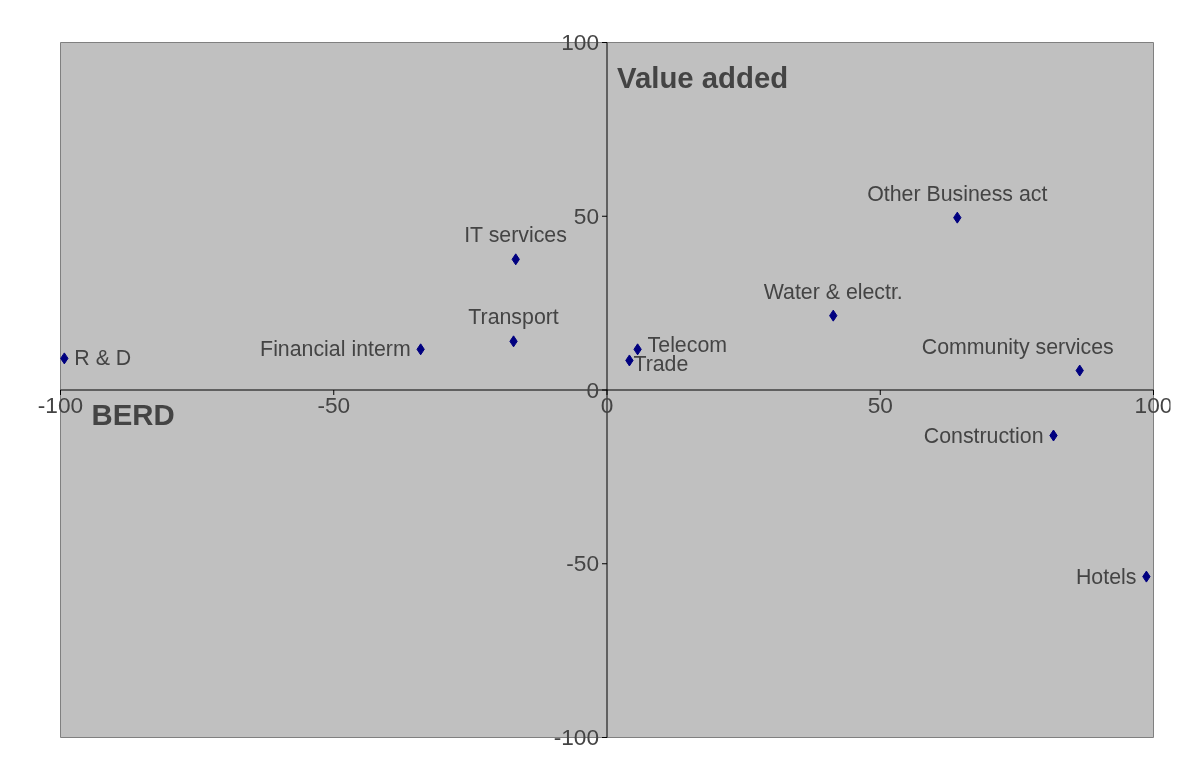  I want to click on y-tick-label: 100, so click(580, 42).